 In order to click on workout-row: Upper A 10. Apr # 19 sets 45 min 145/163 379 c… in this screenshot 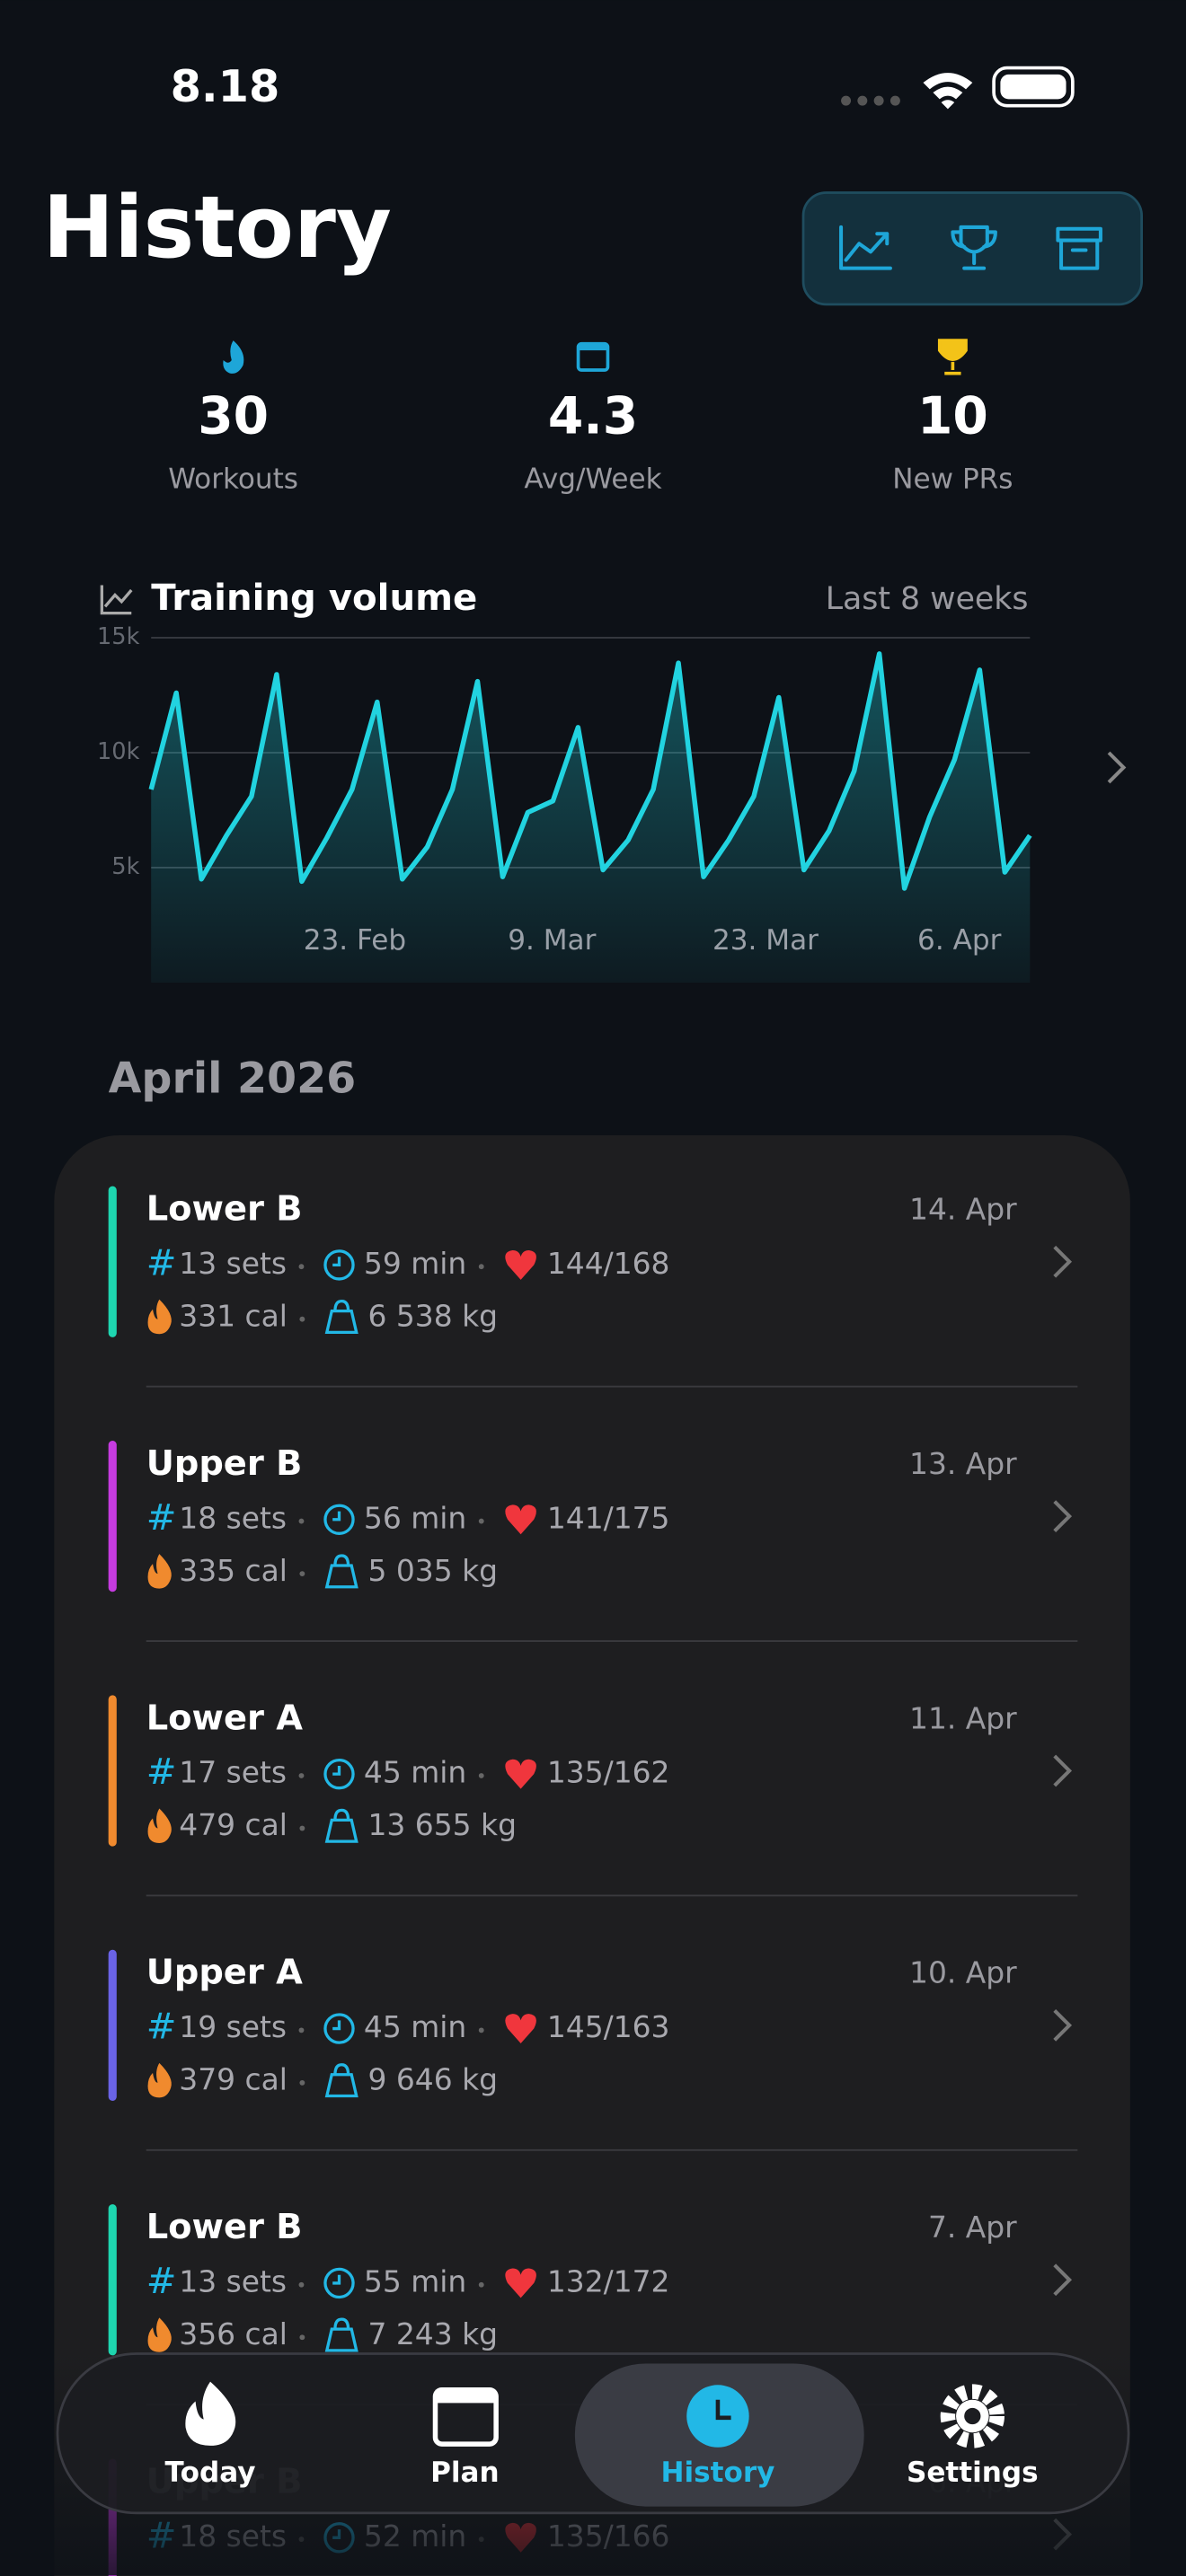, I will do `click(593, 2050)`.